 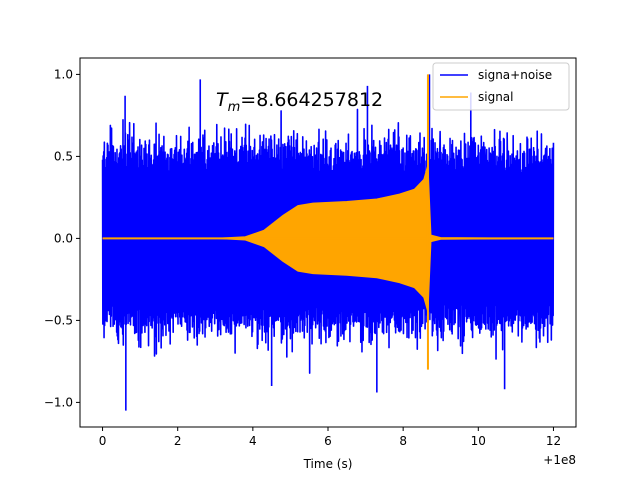 What do you see at coordinates (328, 464) in the screenshot?
I see `x-axis-label: Time (s)` at bounding box center [328, 464].